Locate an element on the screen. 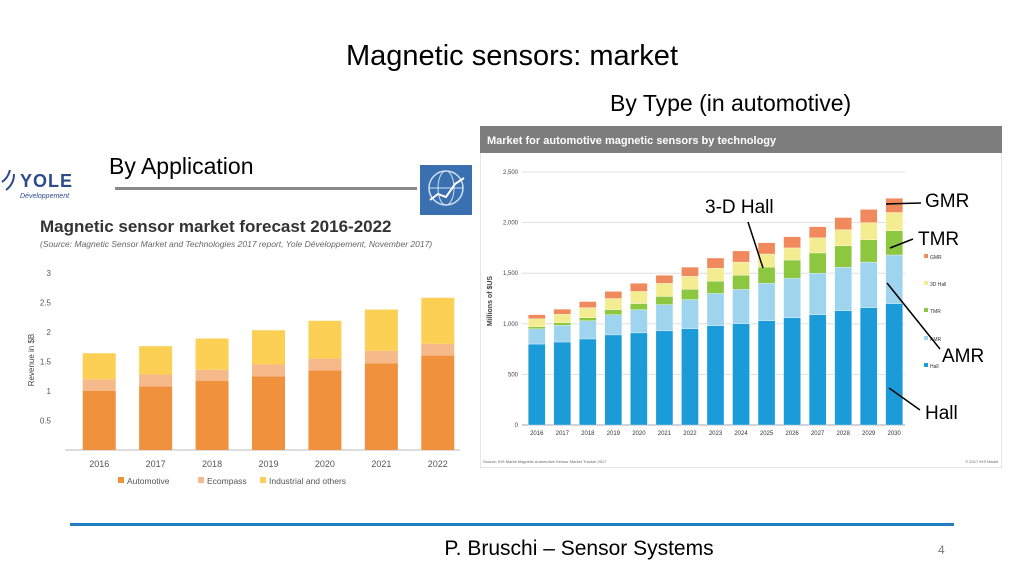  chart2-ytick-label: 0 is located at coordinates (517, 426).